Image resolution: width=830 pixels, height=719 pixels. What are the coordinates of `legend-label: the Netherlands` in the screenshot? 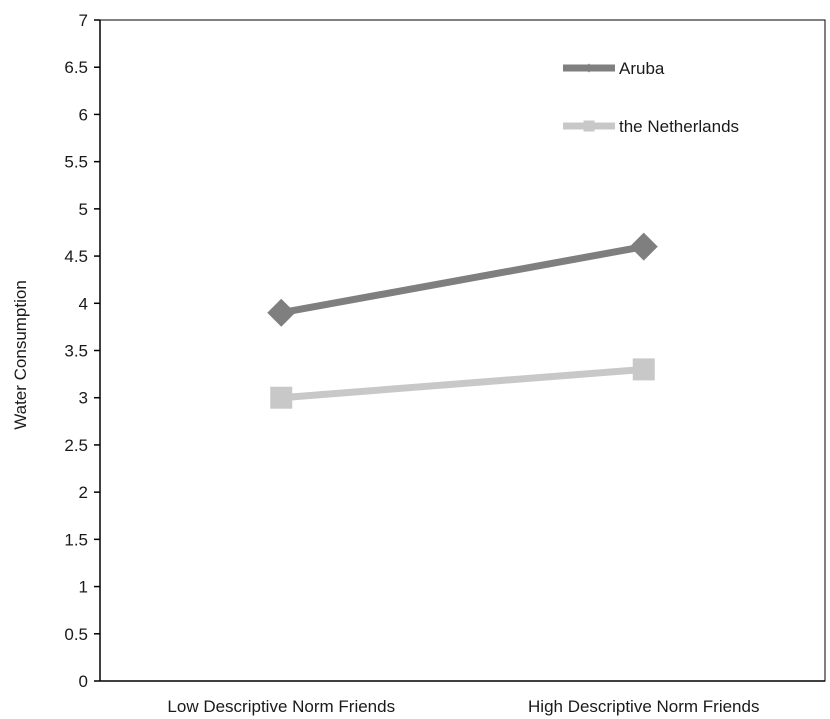 It's located at (679, 126).